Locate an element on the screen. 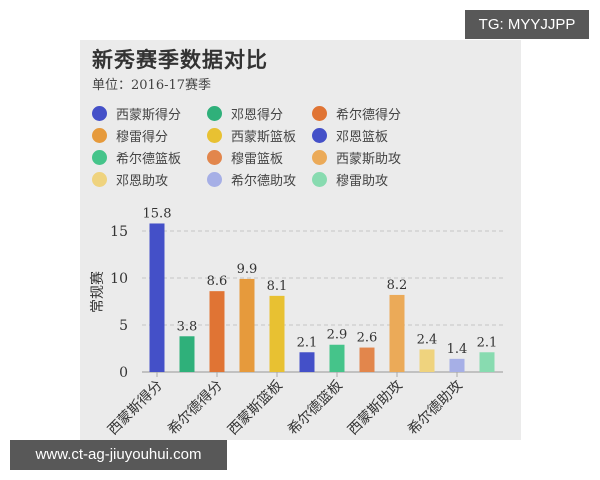 The image size is (600, 480). x-tick-label: 西蒙斯篮板 is located at coordinates (255, 408).